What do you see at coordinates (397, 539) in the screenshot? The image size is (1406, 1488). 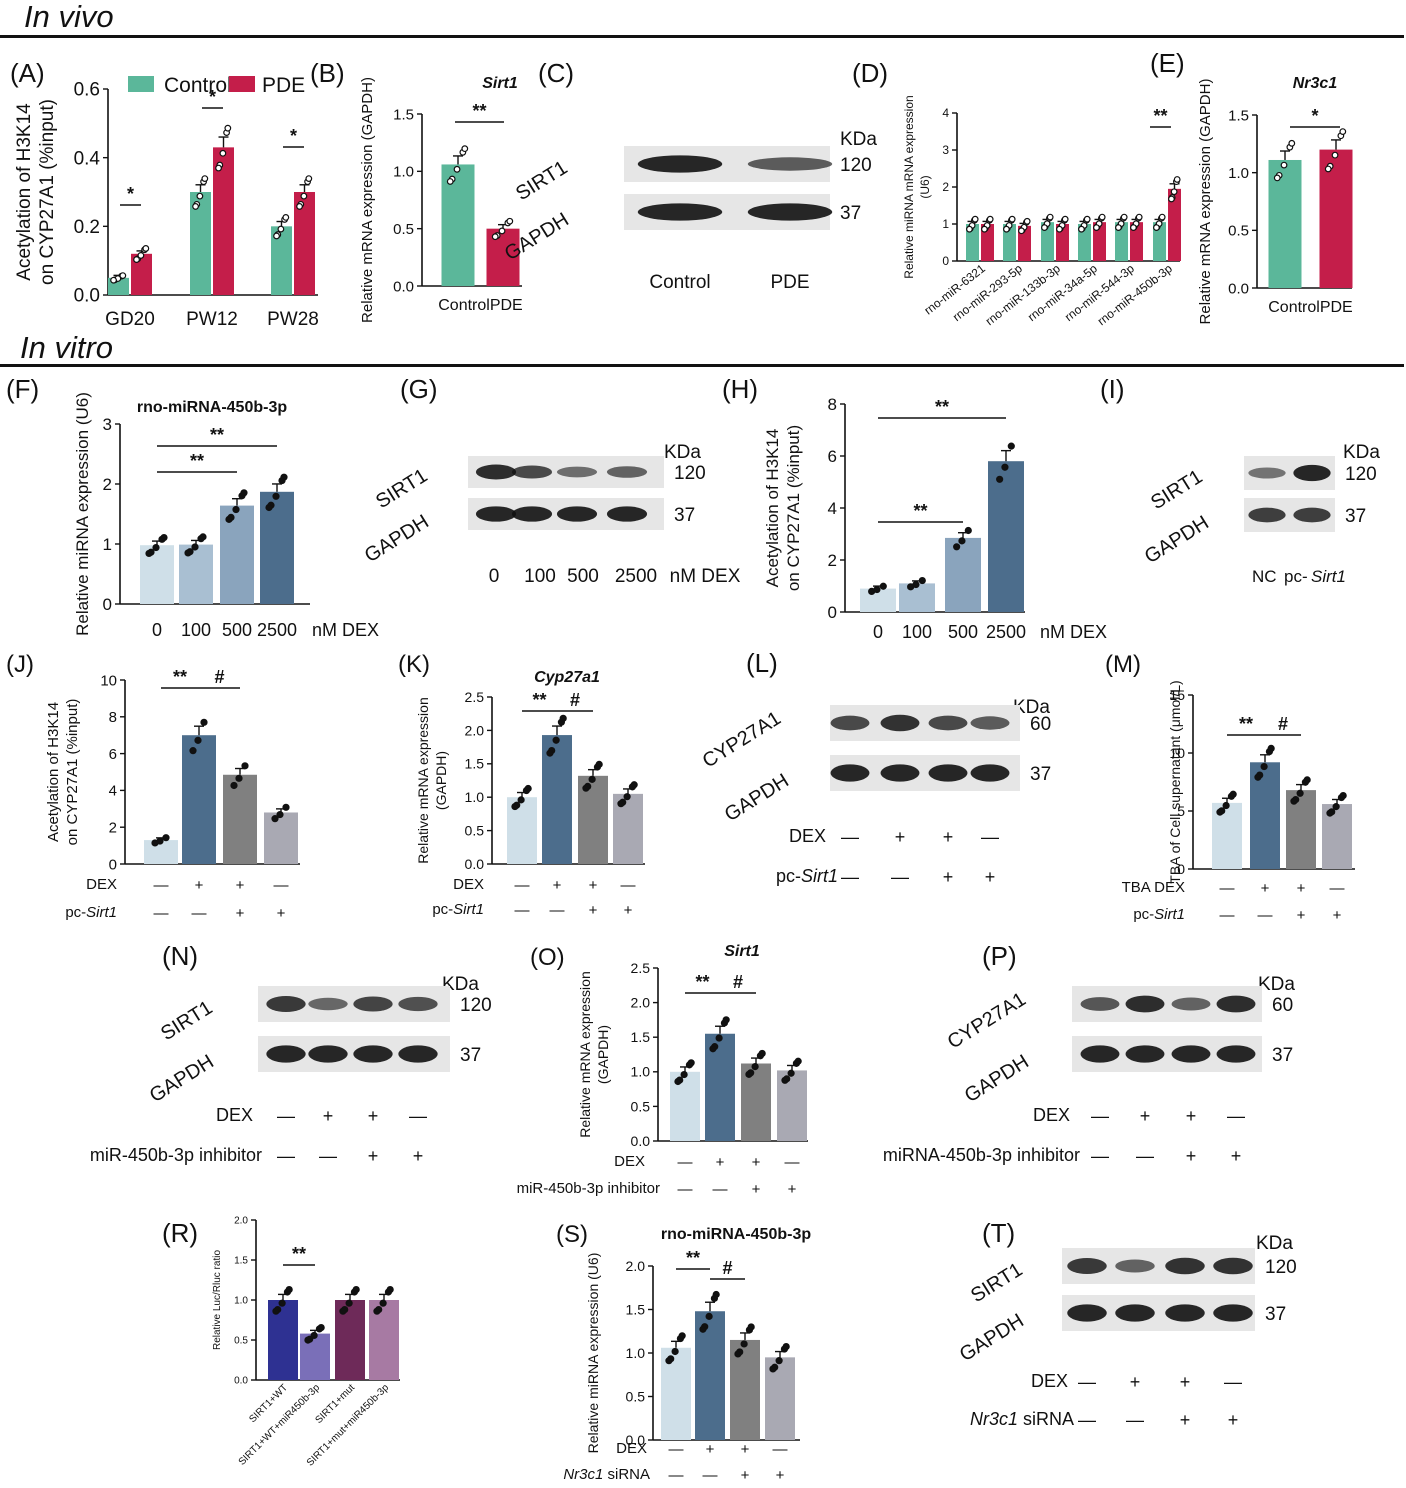 I see `protein-label: GAPDH` at bounding box center [397, 539].